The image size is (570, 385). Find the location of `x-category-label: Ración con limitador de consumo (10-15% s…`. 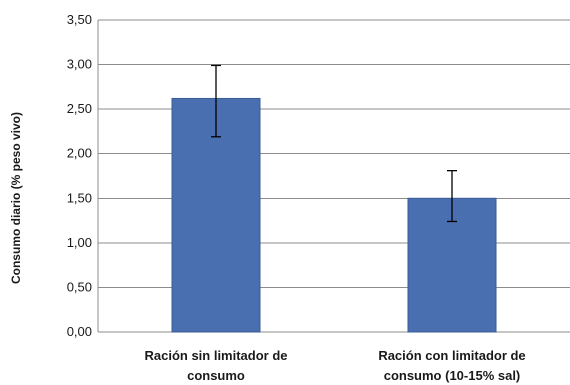

x-category-label: Ración con limitador de consumo (10-15% s… is located at coordinates (451, 365).